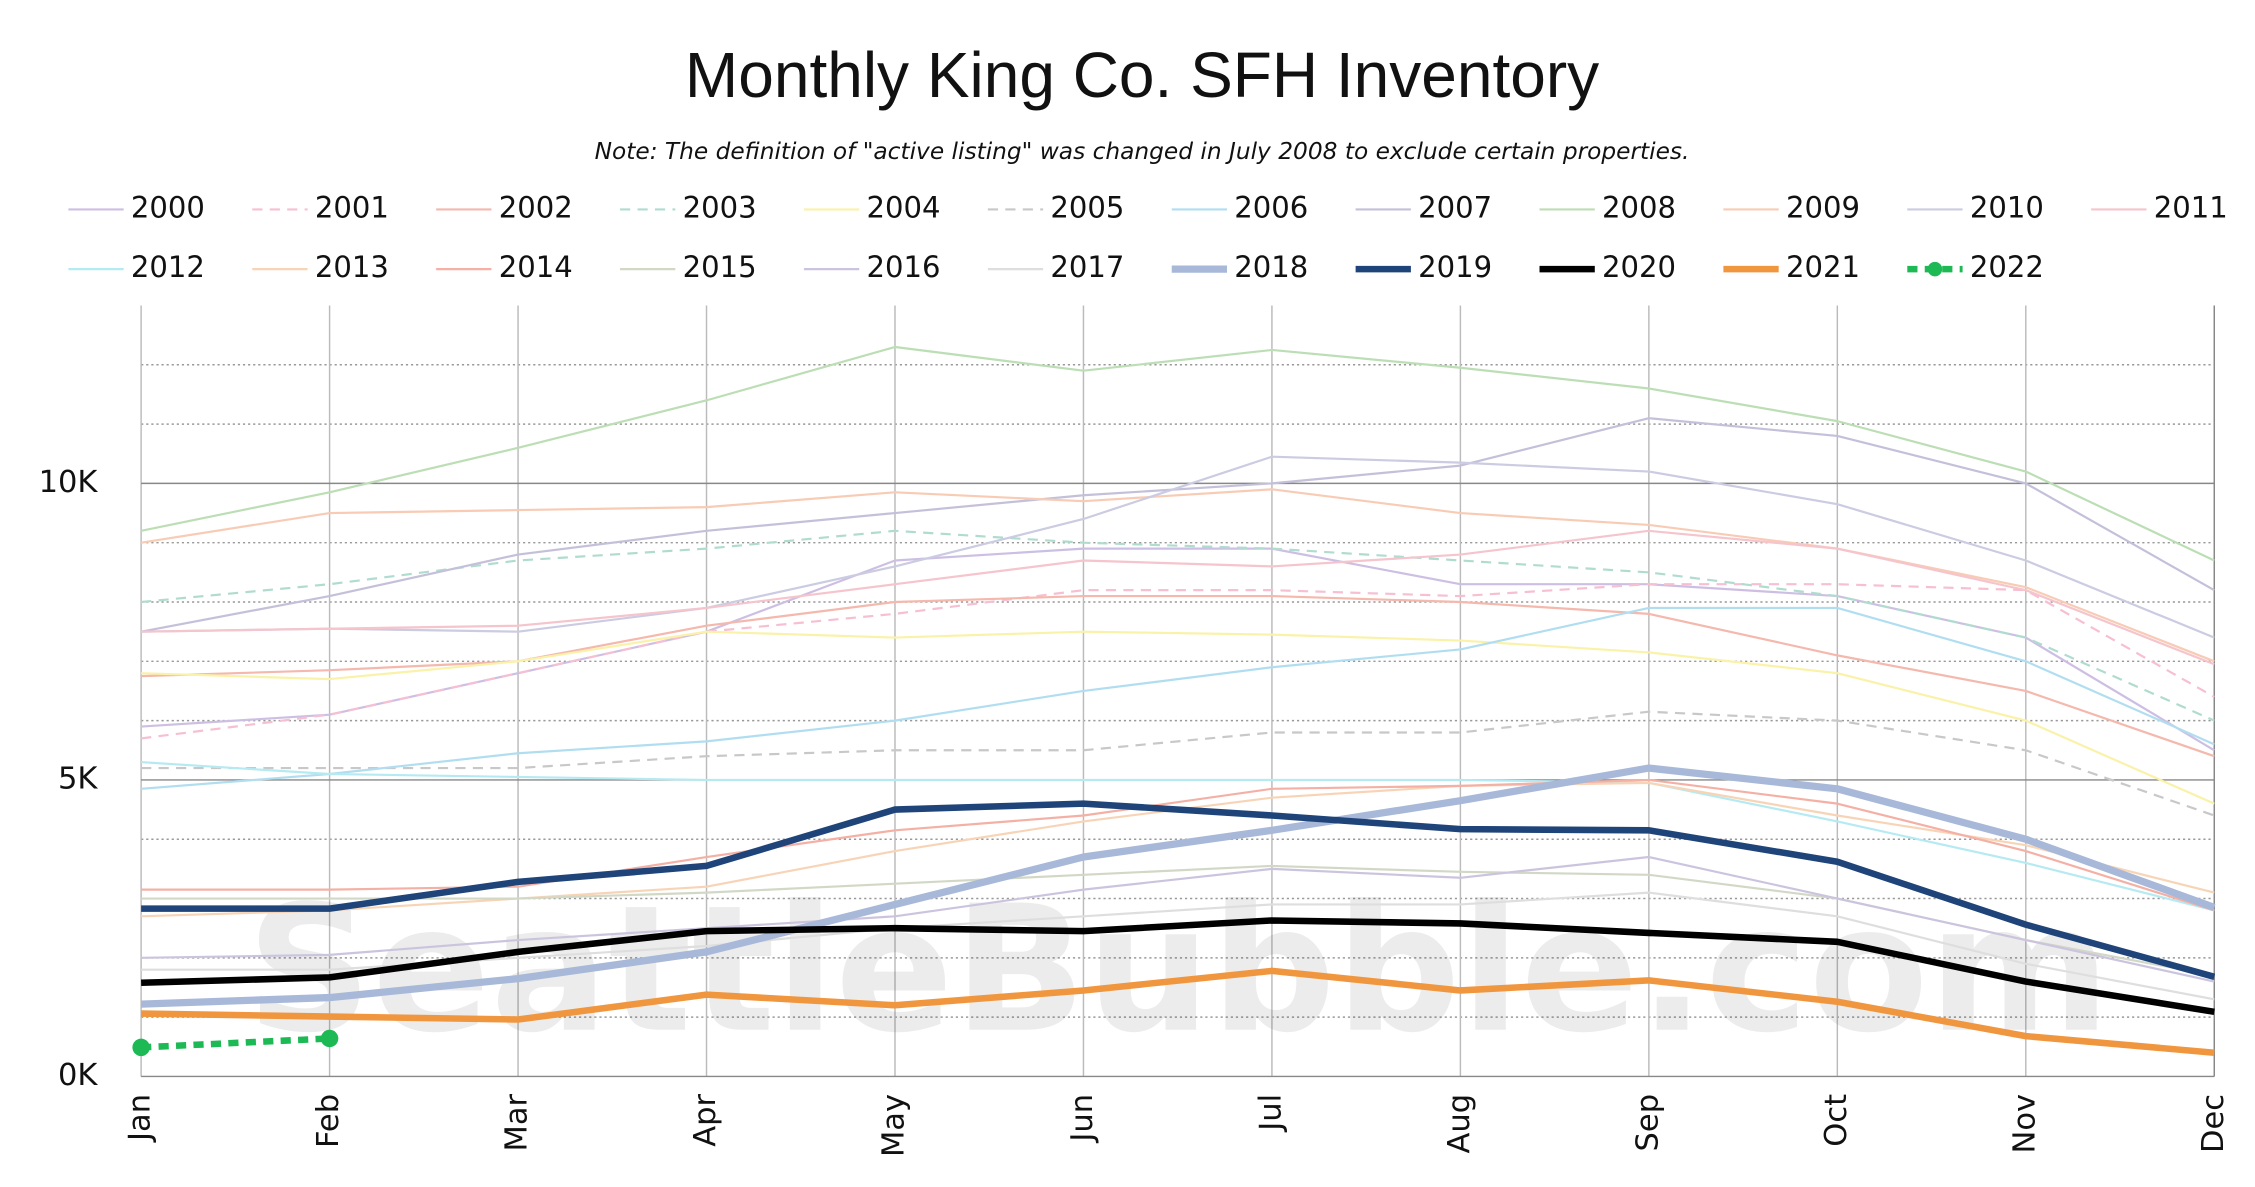  Describe the element at coordinates (2024, 1124) in the screenshot. I see `x-tick-label: Nov` at that location.